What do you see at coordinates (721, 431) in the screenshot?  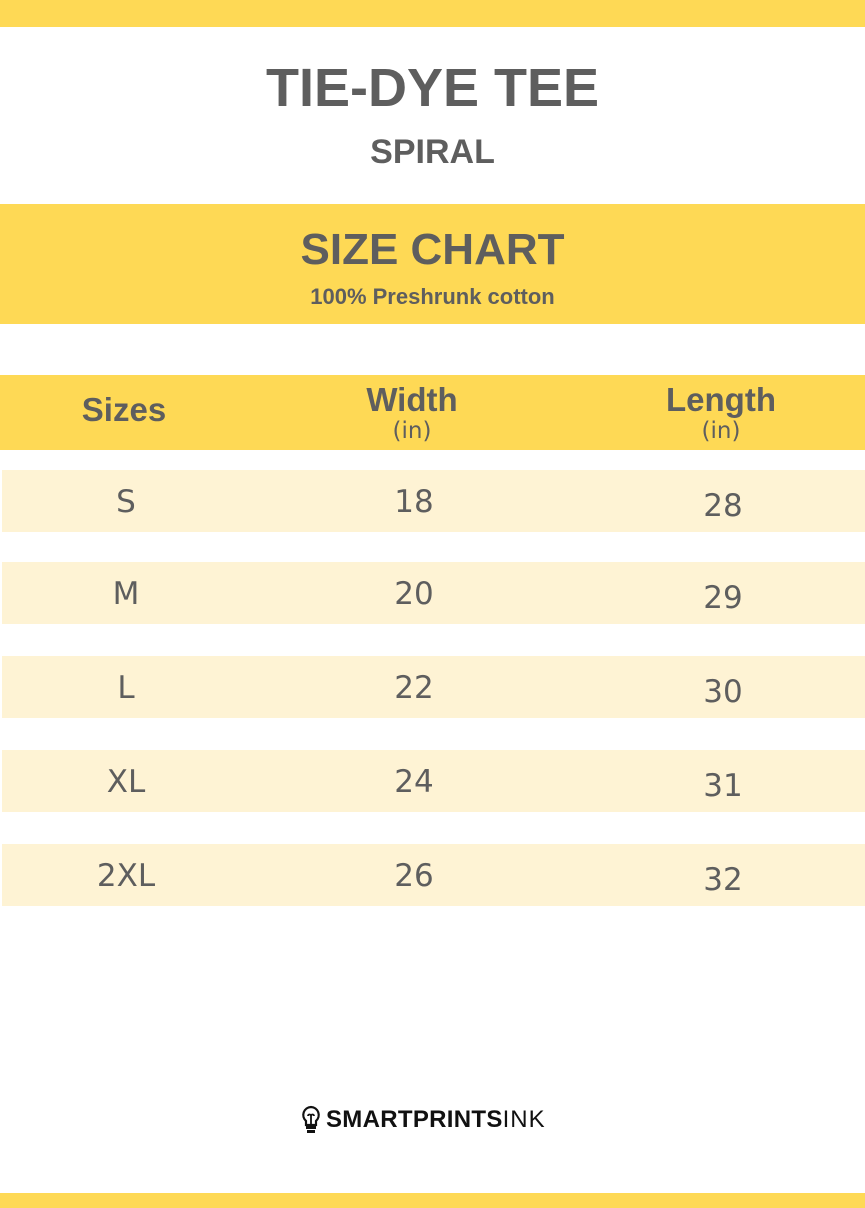 I see `header-length-unit: (in)` at bounding box center [721, 431].